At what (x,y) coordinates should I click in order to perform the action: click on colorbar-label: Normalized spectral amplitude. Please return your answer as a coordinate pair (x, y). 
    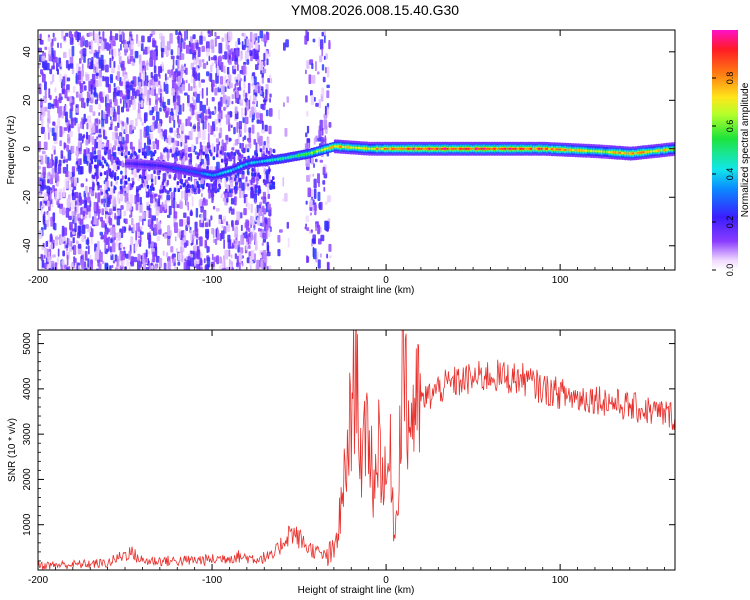
    Looking at the image, I should click on (745, 149).